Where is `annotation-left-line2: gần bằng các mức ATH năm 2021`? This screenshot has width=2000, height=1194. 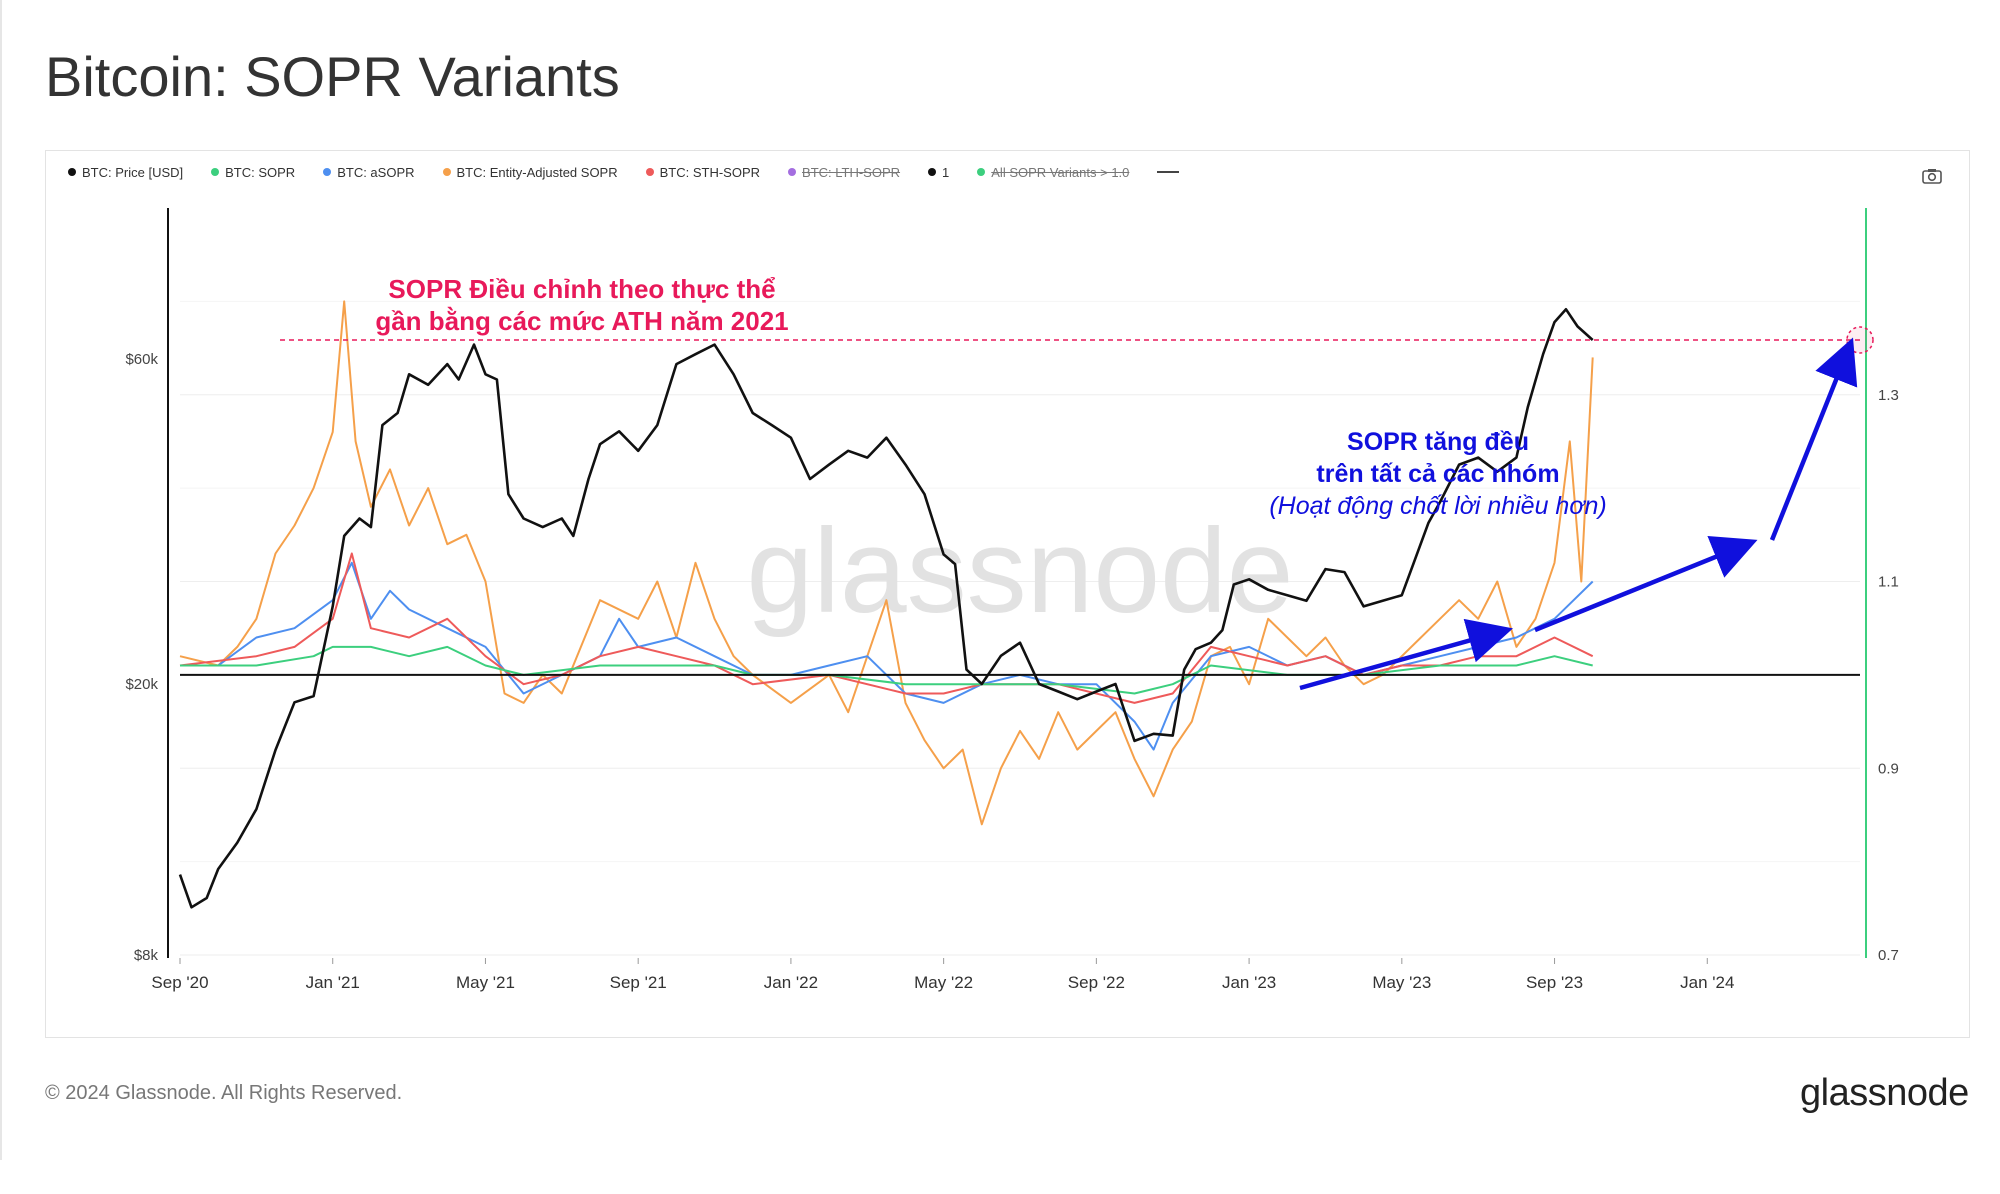 annotation-left-line2: gần bằng các mức ATH năm 2021 is located at coordinates (581, 321).